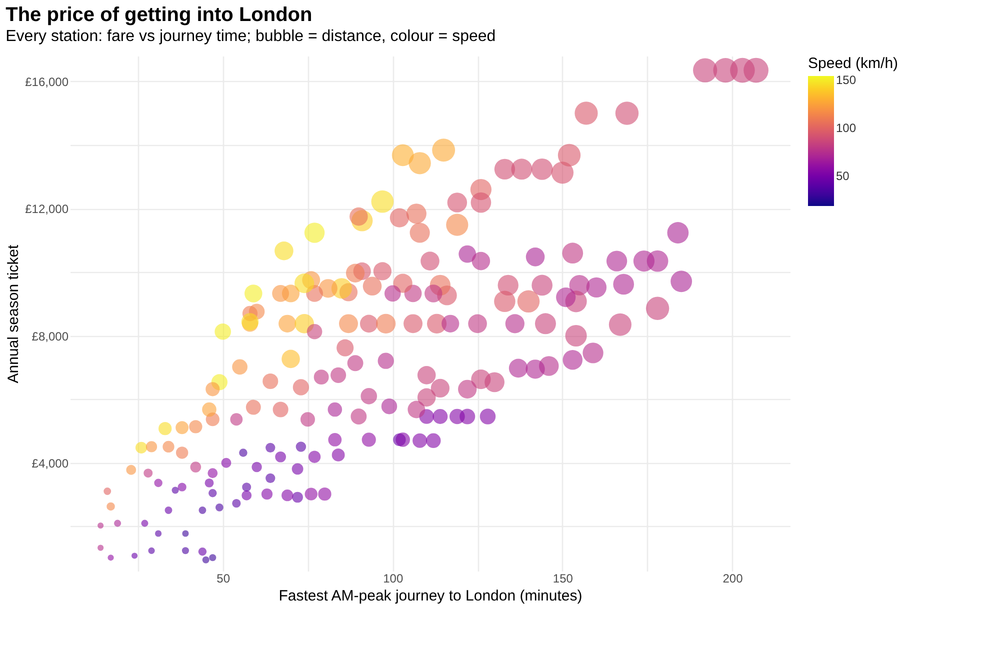  I want to click on color-bar-label: 100, so click(846, 128).